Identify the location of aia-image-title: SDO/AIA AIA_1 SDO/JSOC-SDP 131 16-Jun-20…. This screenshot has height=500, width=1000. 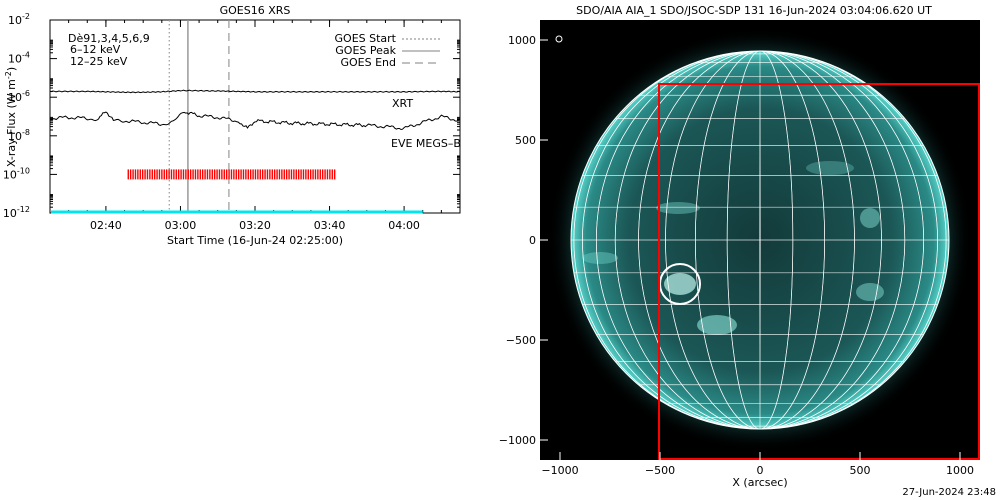
(754, 10).